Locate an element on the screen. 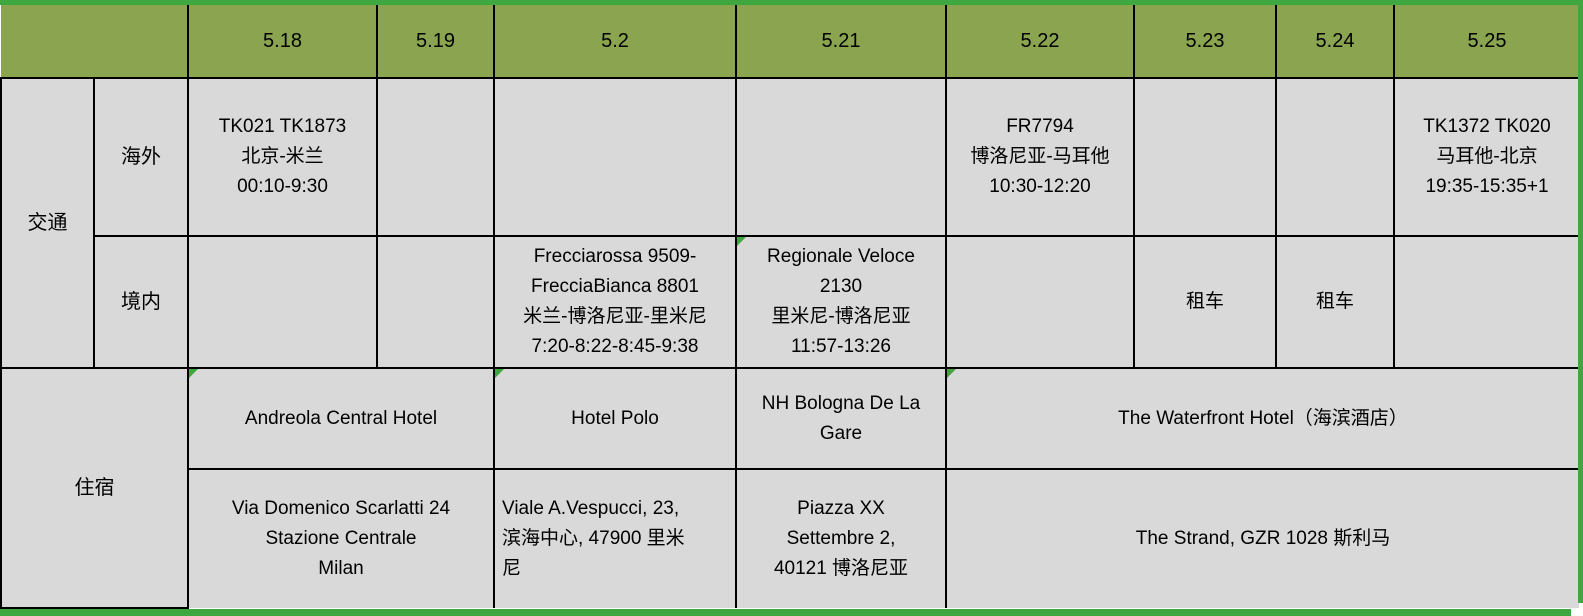 The width and height of the screenshot is (1583, 616). date-header-5-22: 5.22 is located at coordinates (1040, 42).